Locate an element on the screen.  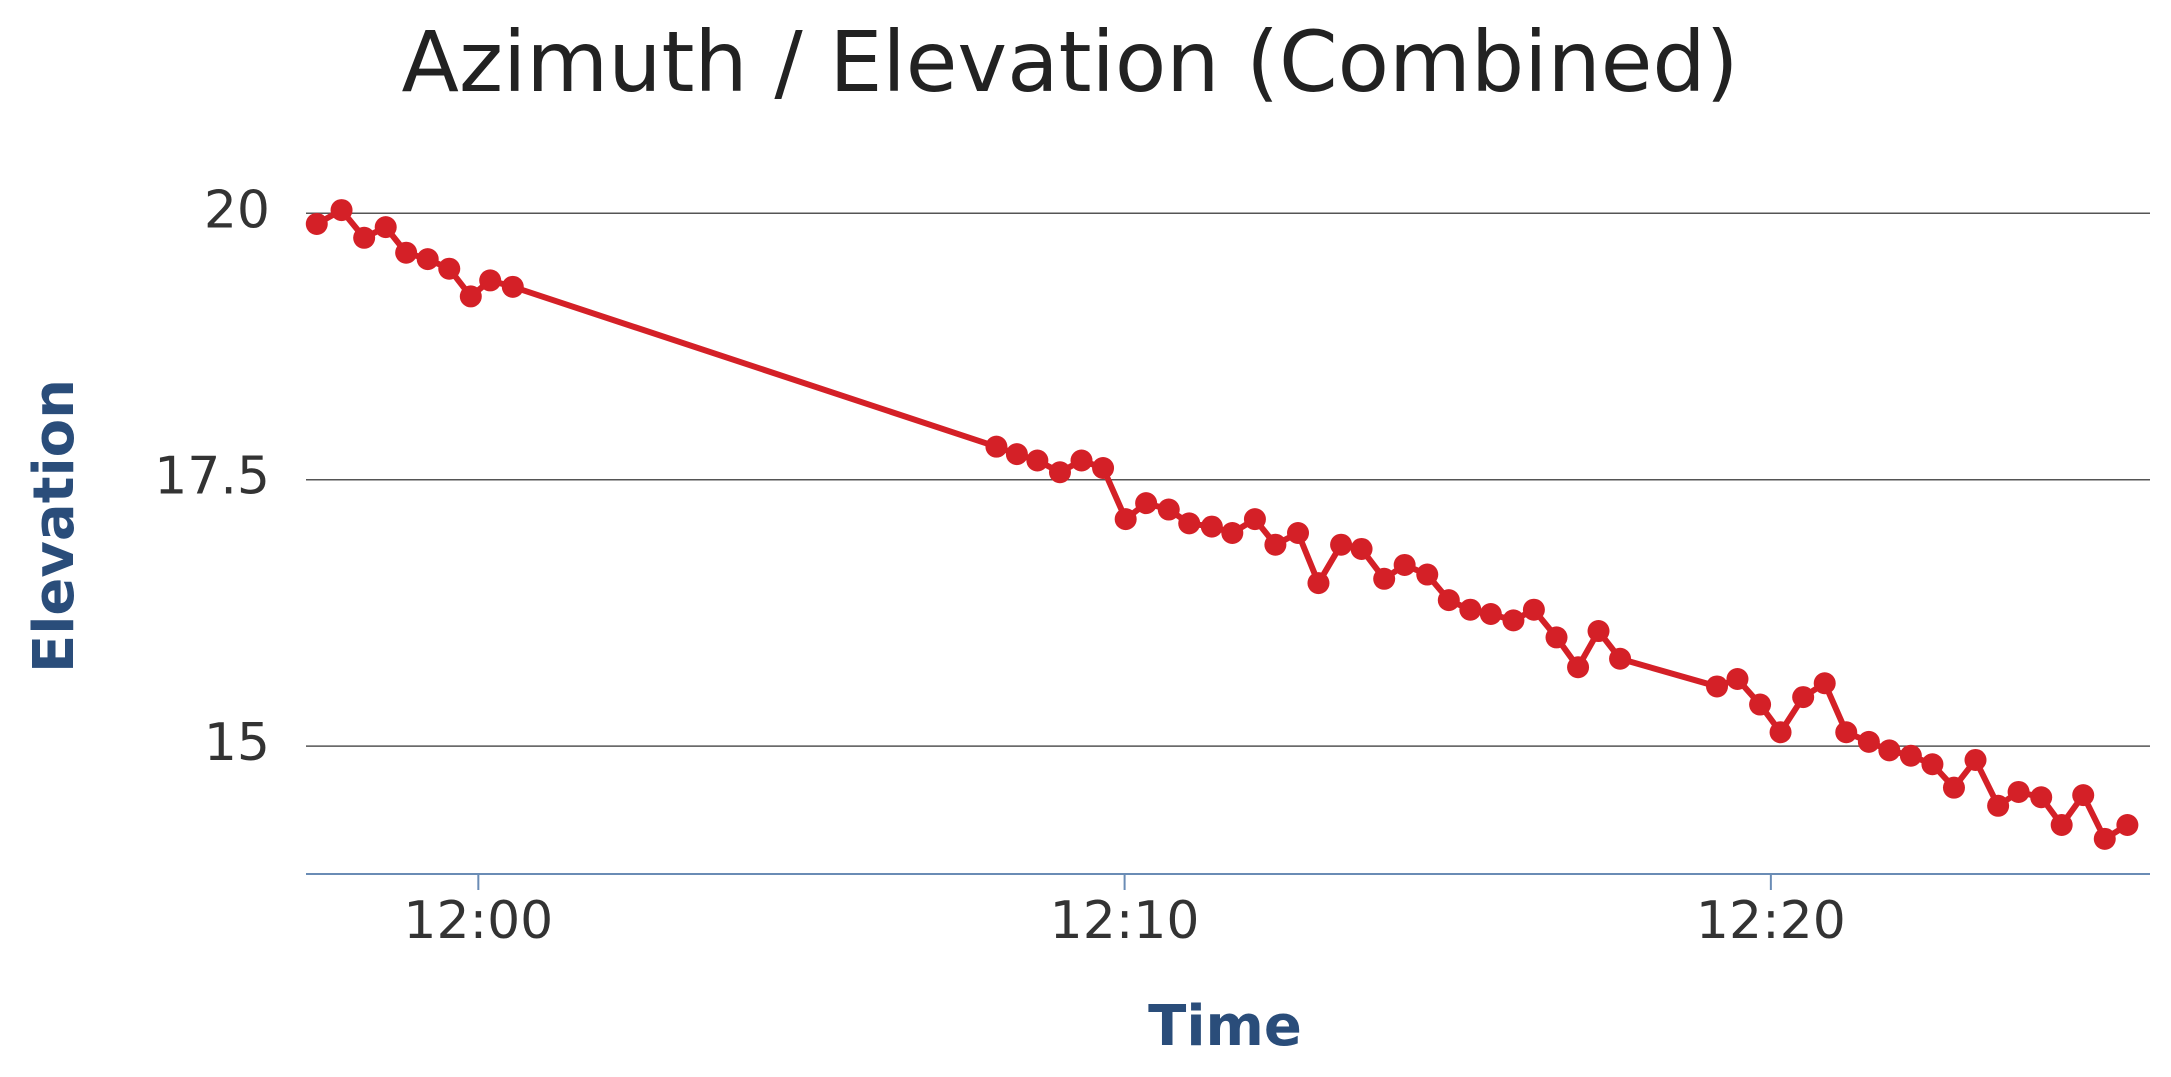
x-tick-label: 12:10 is located at coordinates (1125, 921).